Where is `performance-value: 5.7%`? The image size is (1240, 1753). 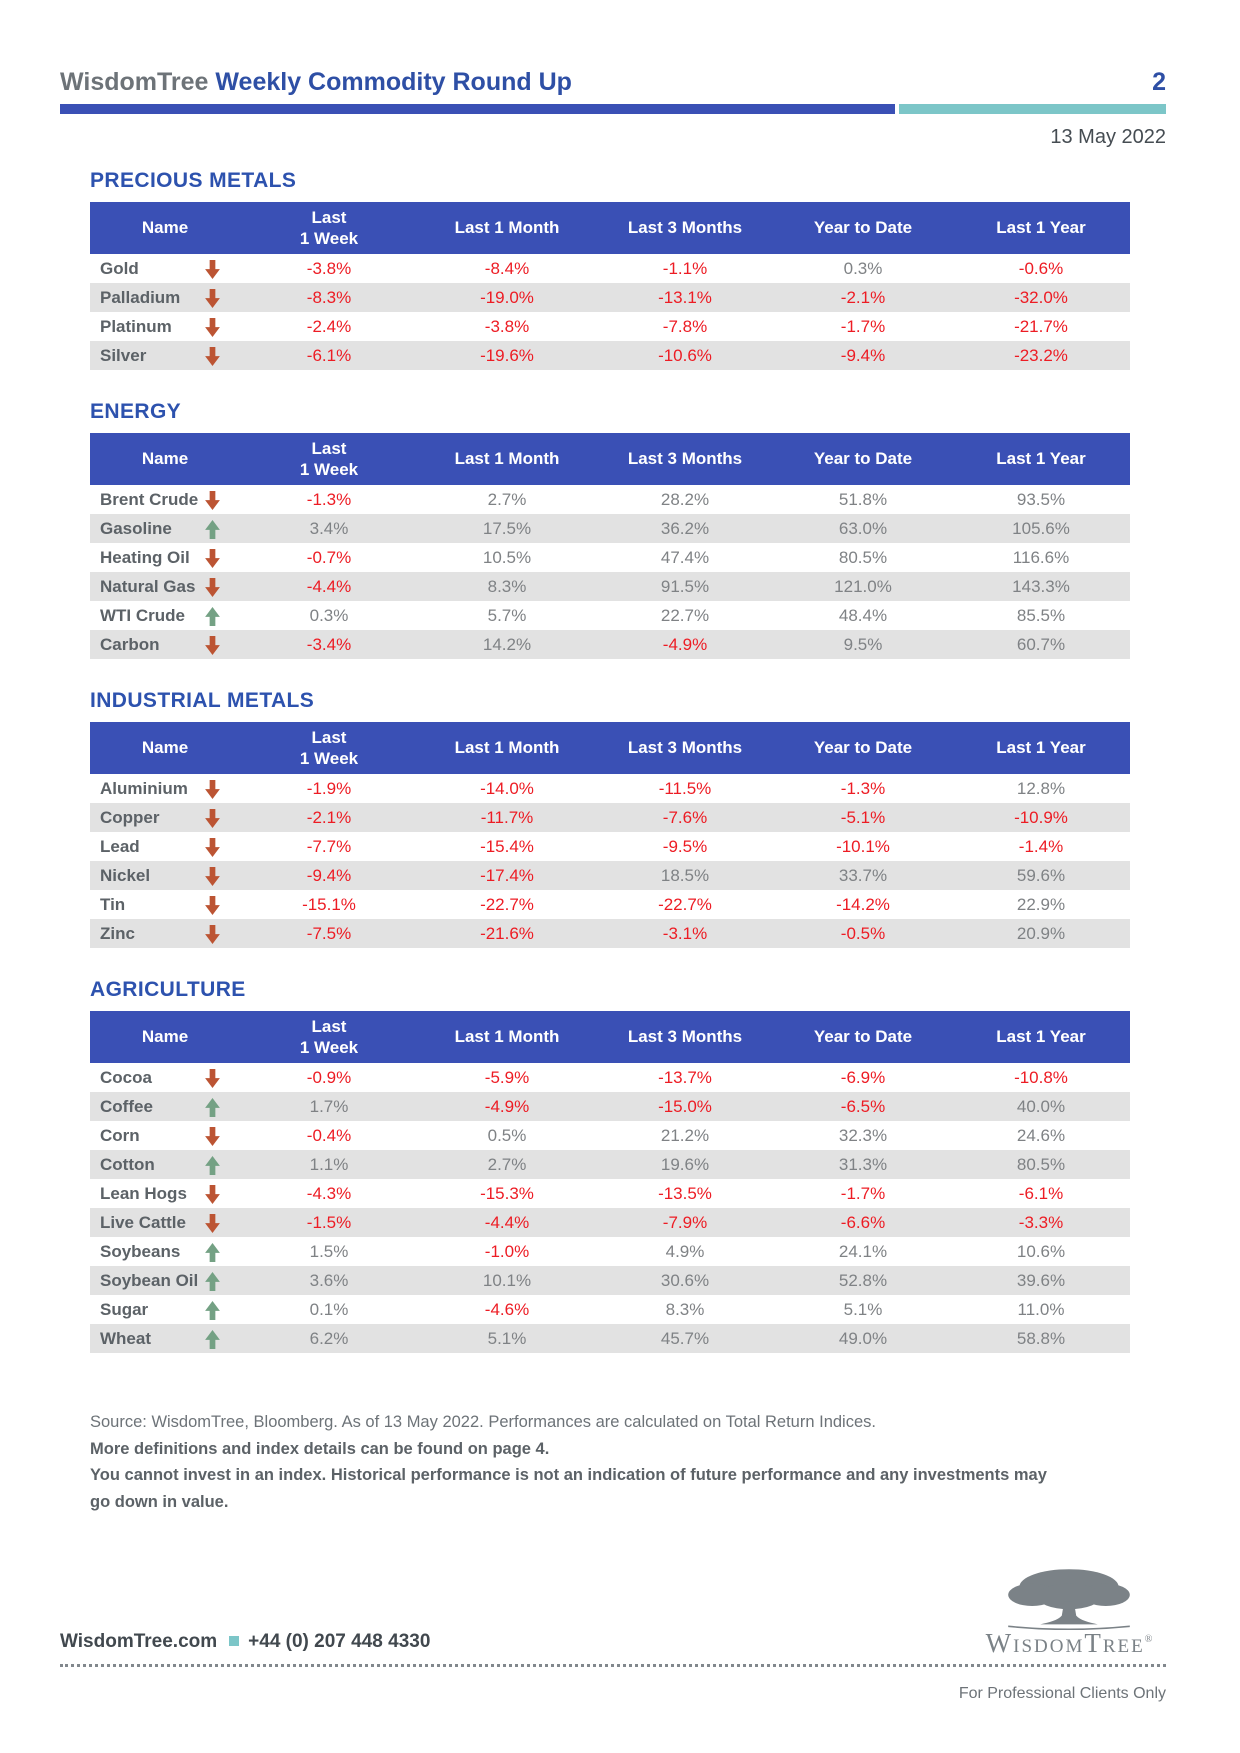
performance-value: 5.7% is located at coordinates (507, 615).